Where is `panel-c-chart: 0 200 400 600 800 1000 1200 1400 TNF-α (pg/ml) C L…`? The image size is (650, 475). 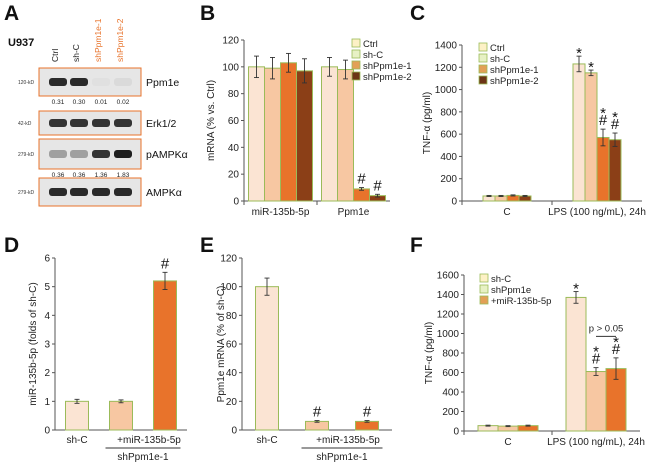 panel-c-chart: 0 200 400 600 800 1000 1200 1400 TNF-α (pg/ml) C L… is located at coordinates (534, 130).